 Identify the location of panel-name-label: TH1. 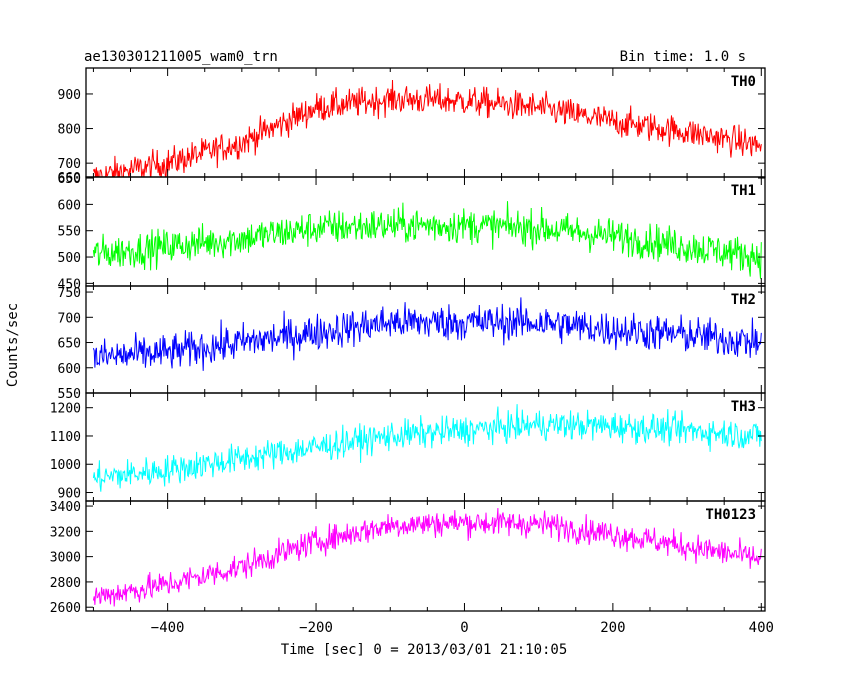
(743, 191).